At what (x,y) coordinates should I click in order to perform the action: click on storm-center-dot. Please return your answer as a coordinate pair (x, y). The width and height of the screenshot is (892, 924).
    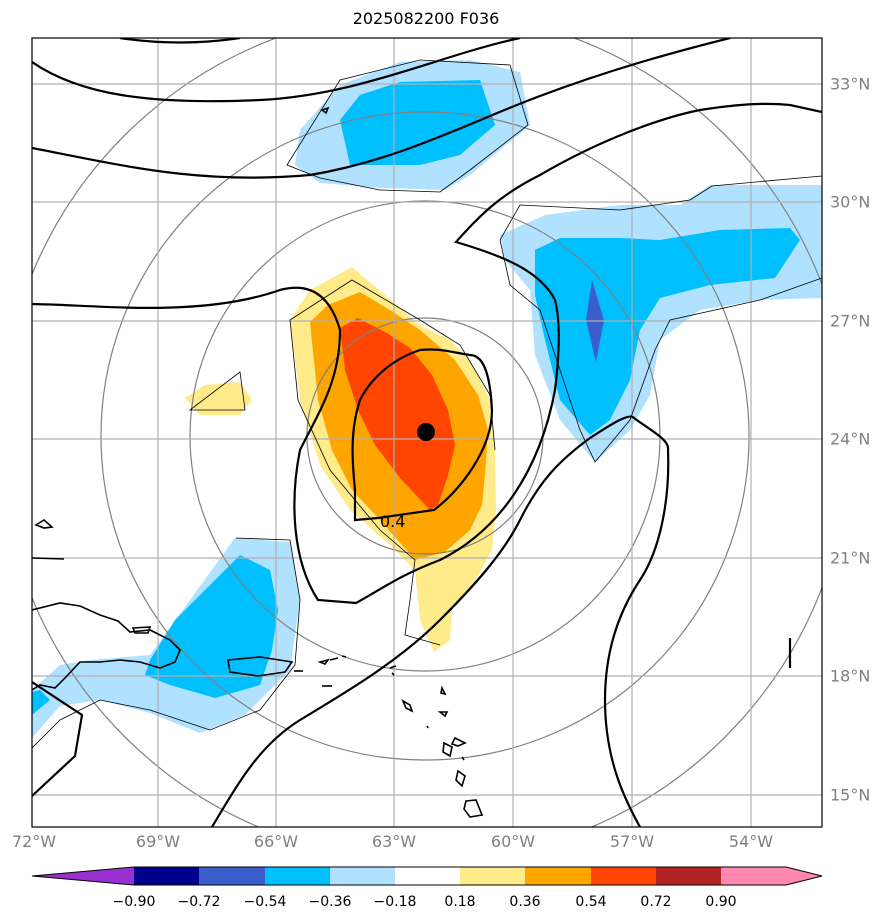
    Looking at the image, I should click on (426, 432).